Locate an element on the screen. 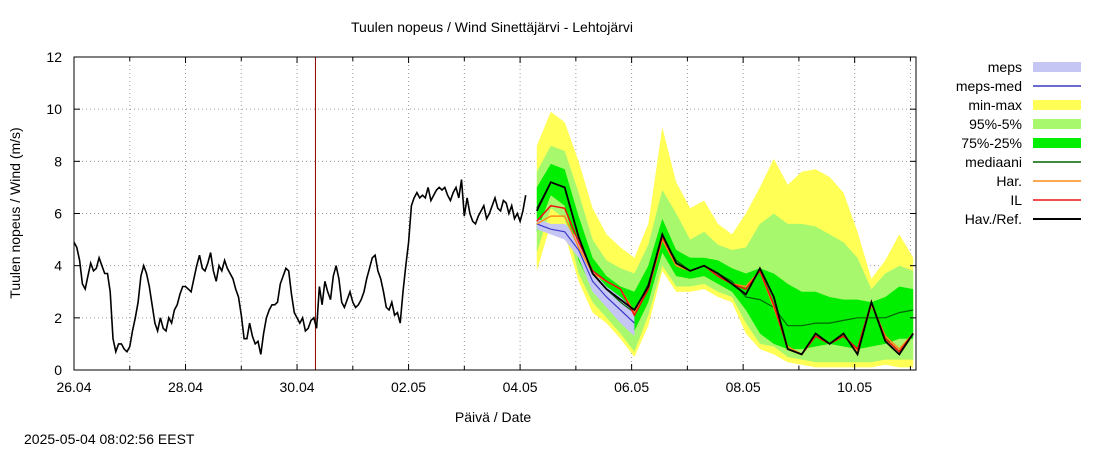 This screenshot has width=1100, height=450. y-tick-label: 12 is located at coordinates (54, 57).